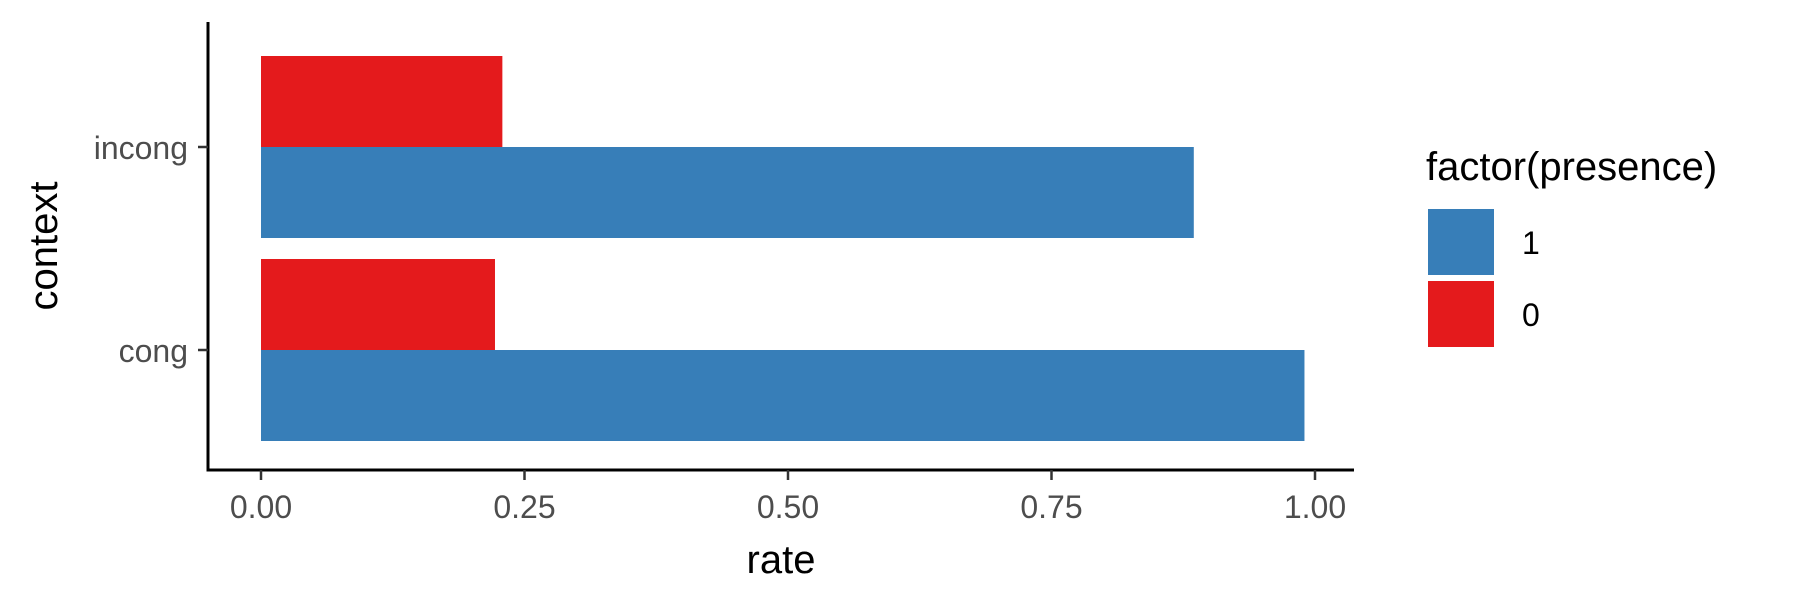  Describe the element at coordinates (261, 507) in the screenshot. I see `x-tick-label-0: 0.00` at that location.